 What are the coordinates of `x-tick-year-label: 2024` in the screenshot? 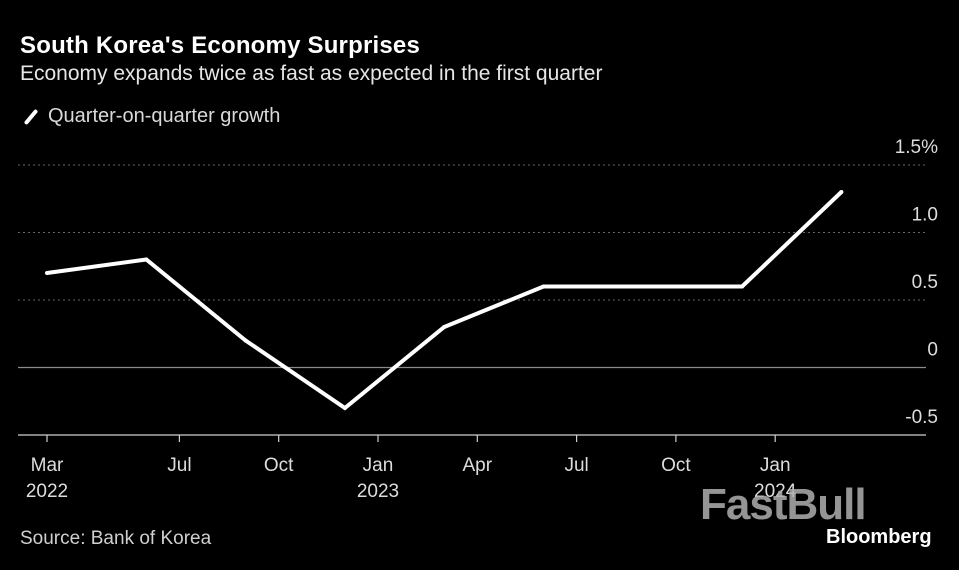 It's located at (775, 491).